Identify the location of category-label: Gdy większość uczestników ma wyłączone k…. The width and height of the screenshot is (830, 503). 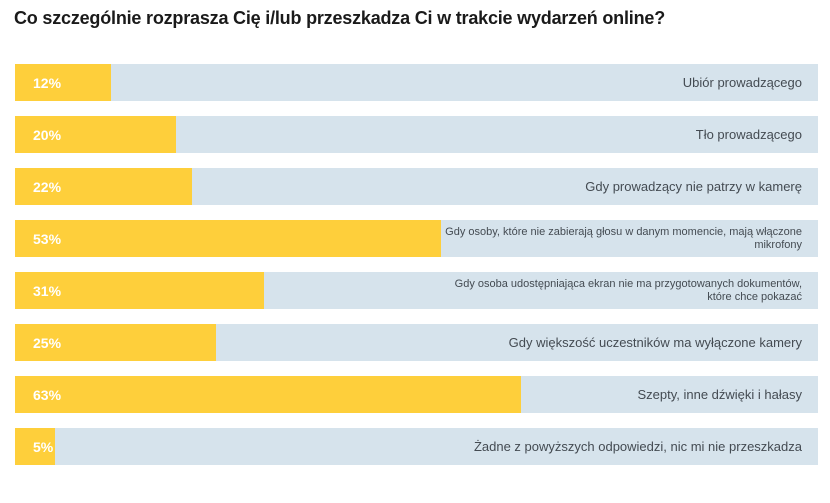
(655, 342).